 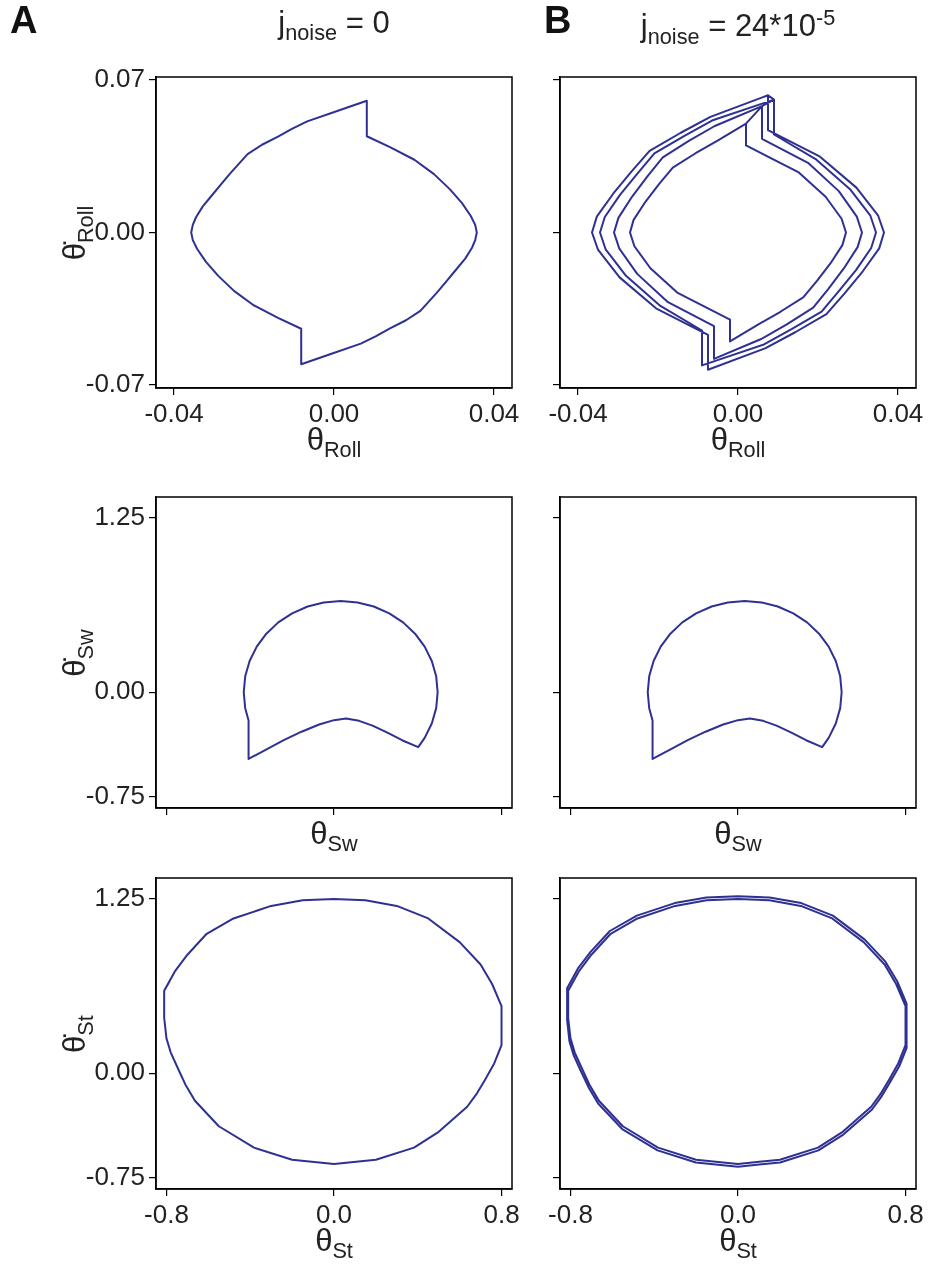 What do you see at coordinates (24, 21) in the screenshot?
I see `text: A` at bounding box center [24, 21].